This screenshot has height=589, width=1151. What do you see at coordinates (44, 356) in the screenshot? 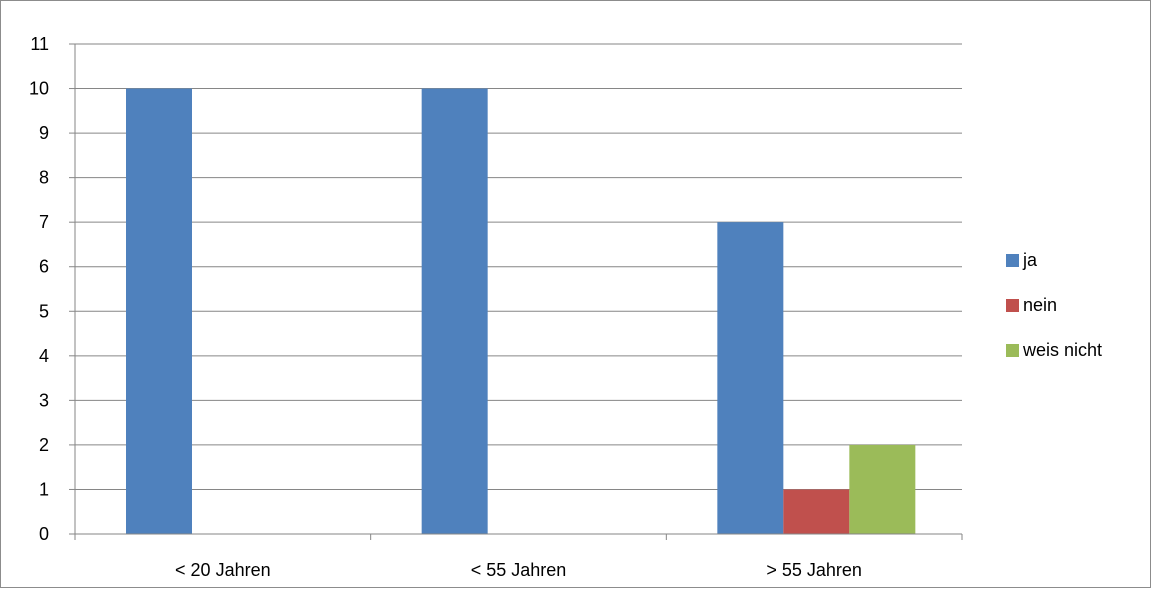
I see `y-tick-label: 4` at bounding box center [44, 356].